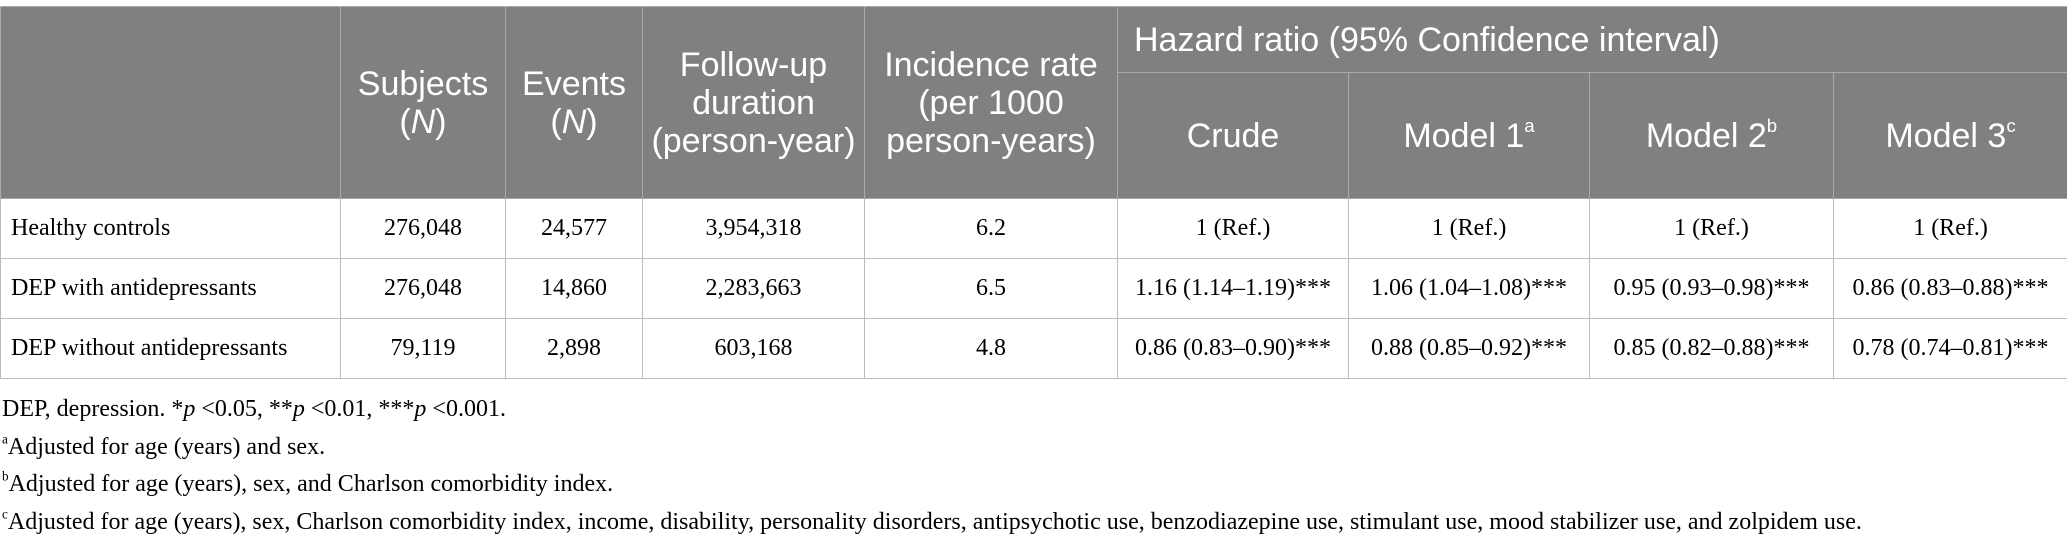  Describe the element at coordinates (1233, 349) in the screenshot. I see `table-cell: 0.86 (0.83–0.90)***` at that location.